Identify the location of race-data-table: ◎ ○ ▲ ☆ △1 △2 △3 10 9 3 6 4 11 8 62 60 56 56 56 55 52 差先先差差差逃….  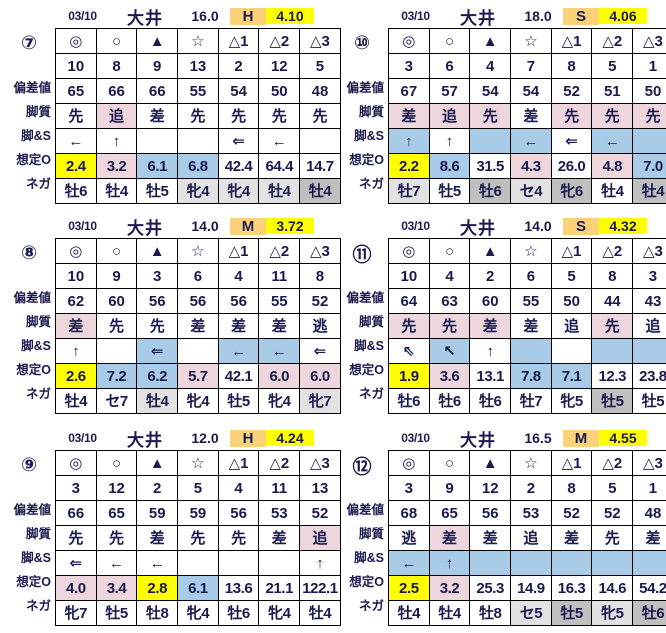
(198, 326).